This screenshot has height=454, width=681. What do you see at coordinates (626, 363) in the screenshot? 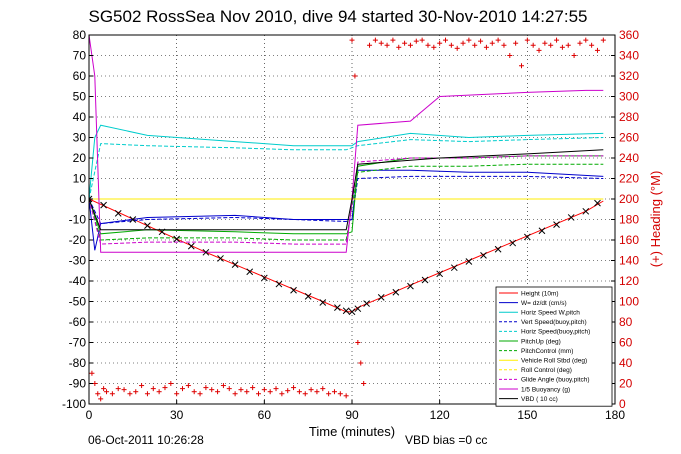
I see `y2-tick-label: 40` at bounding box center [626, 363].